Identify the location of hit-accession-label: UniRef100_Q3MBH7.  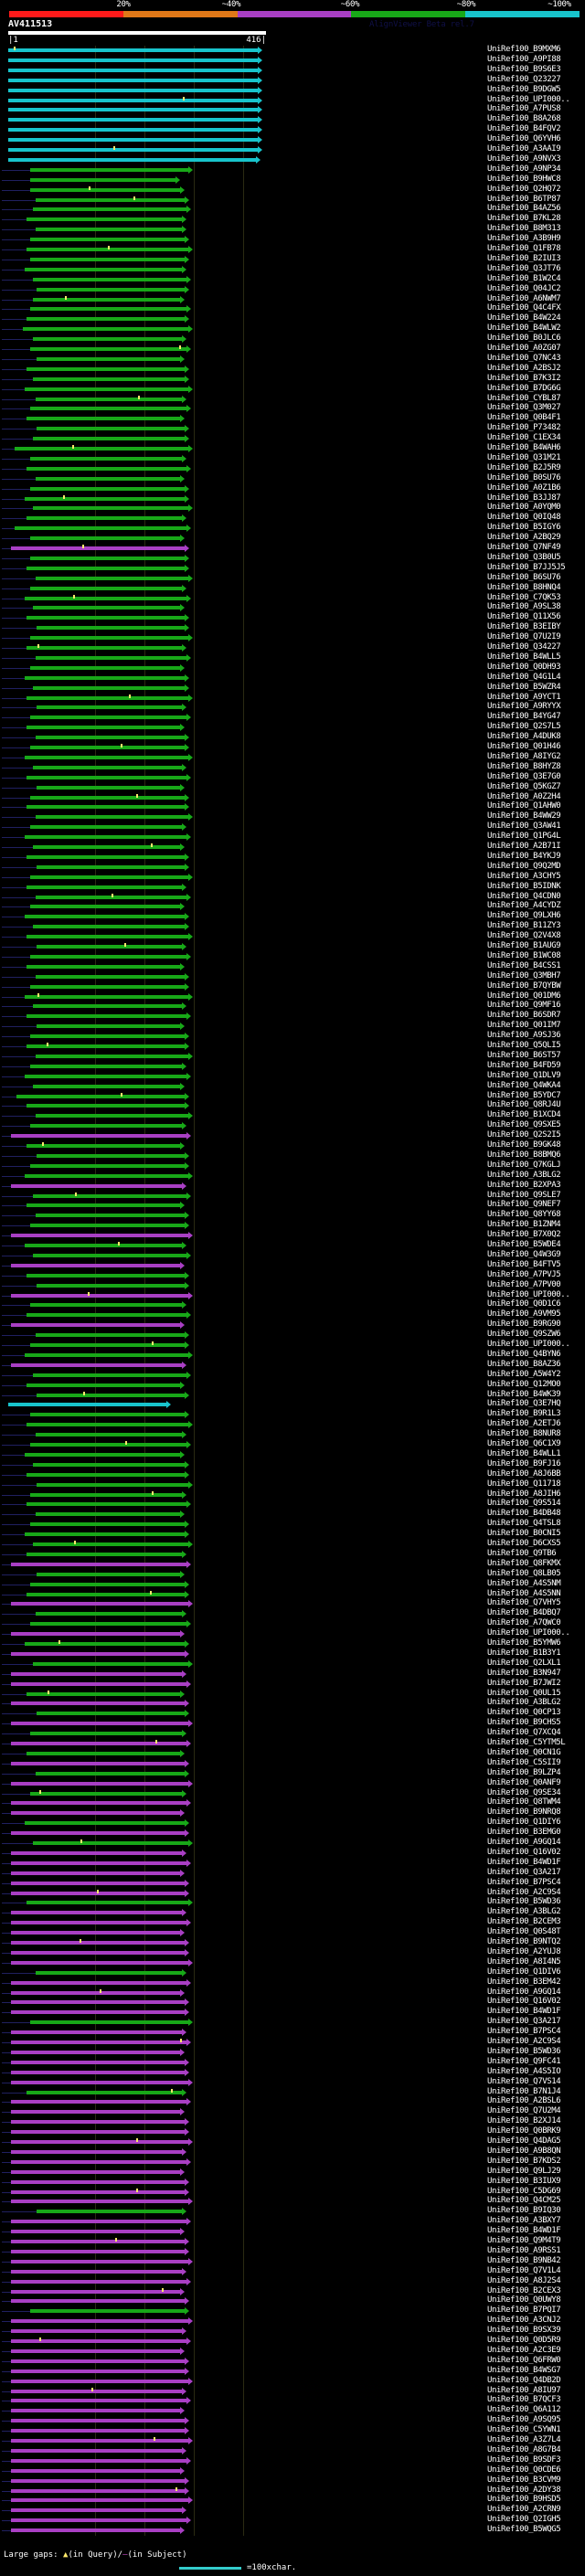
(524, 975).